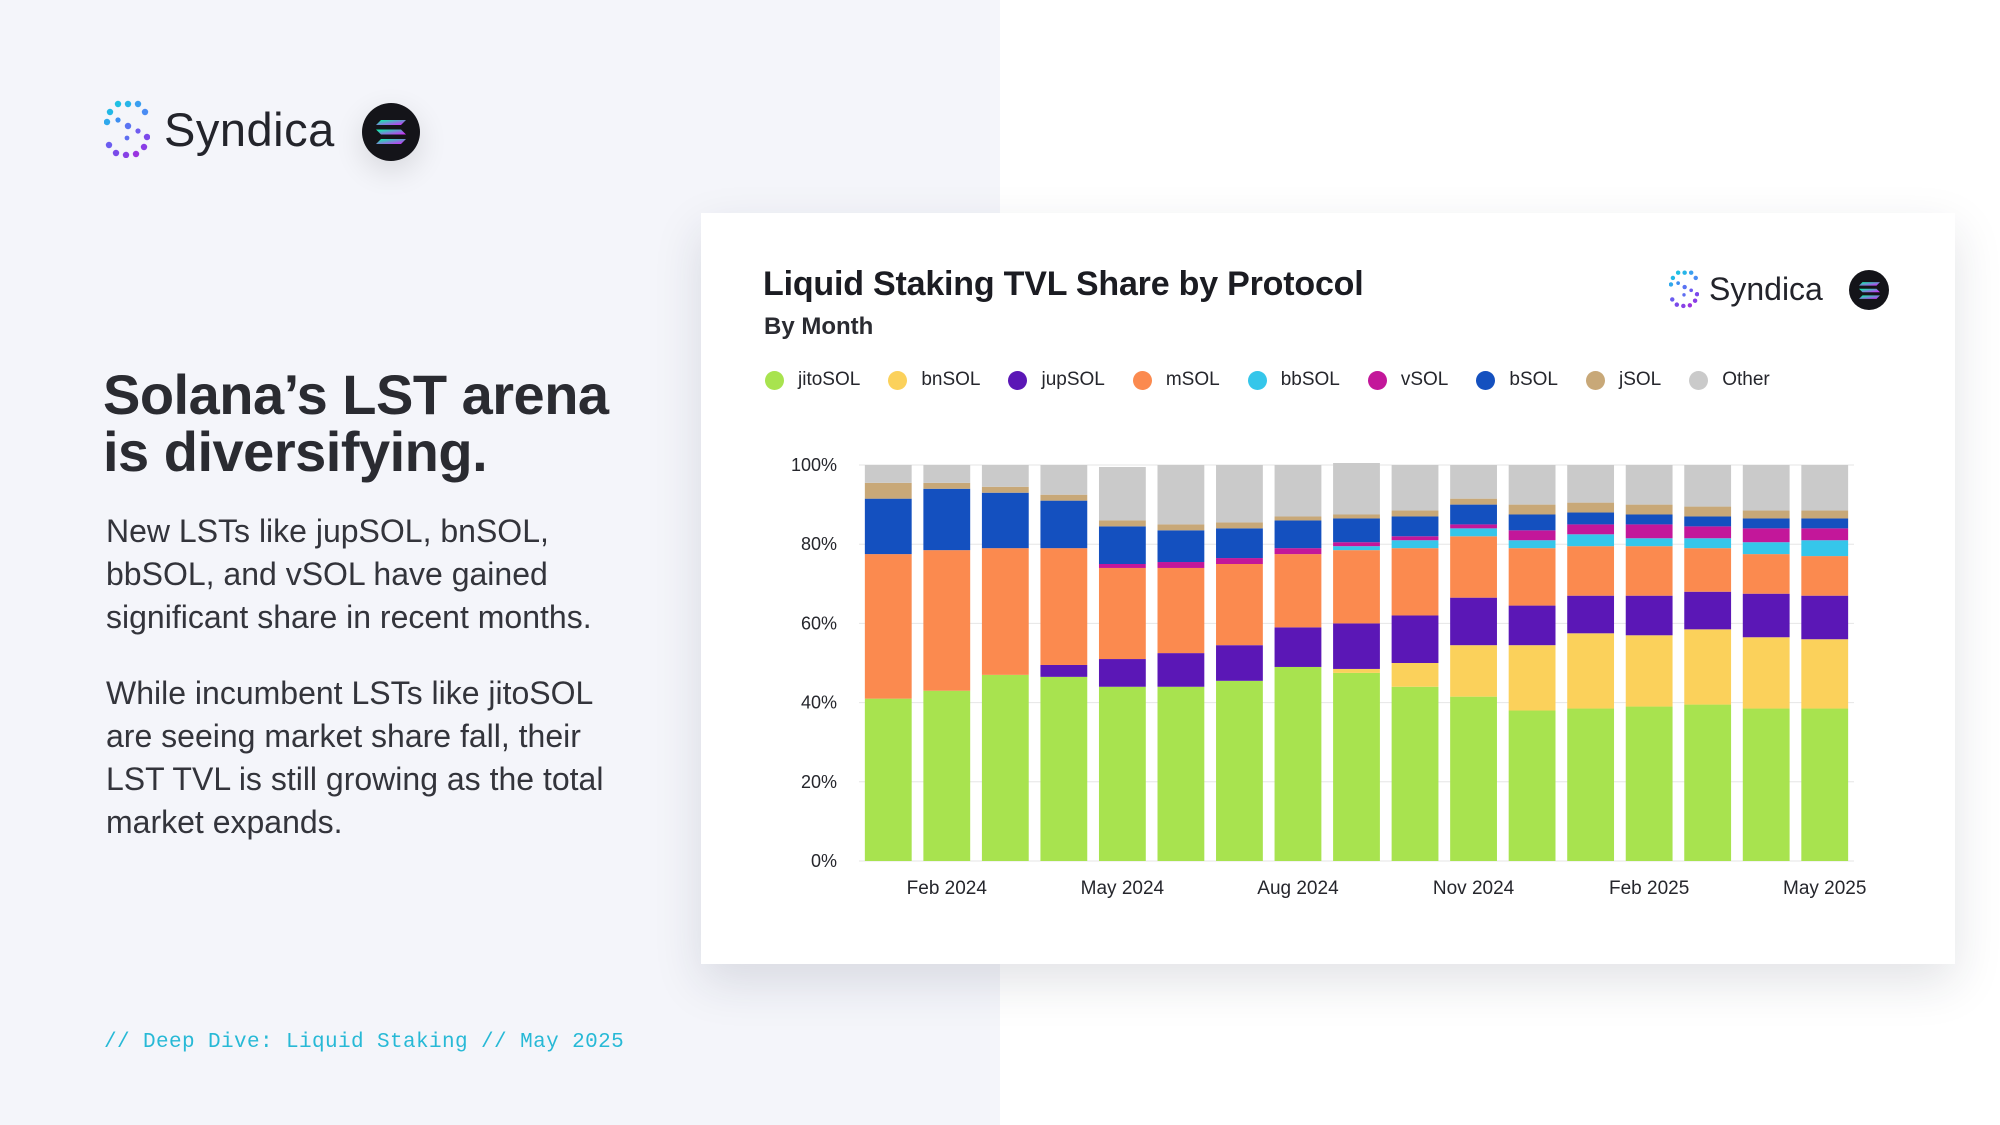 Image resolution: width=2000 pixels, height=1125 pixels. What do you see at coordinates (1517, 380) in the screenshot?
I see `legend-item-bsol: bSOL` at bounding box center [1517, 380].